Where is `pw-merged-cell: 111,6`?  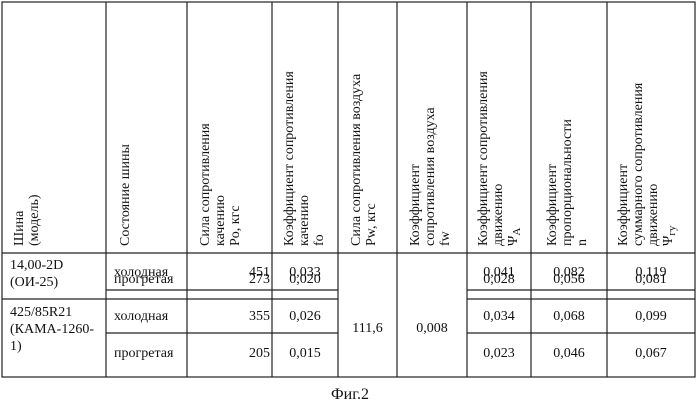
pw-merged-cell: 111,6 is located at coordinates (367, 328).